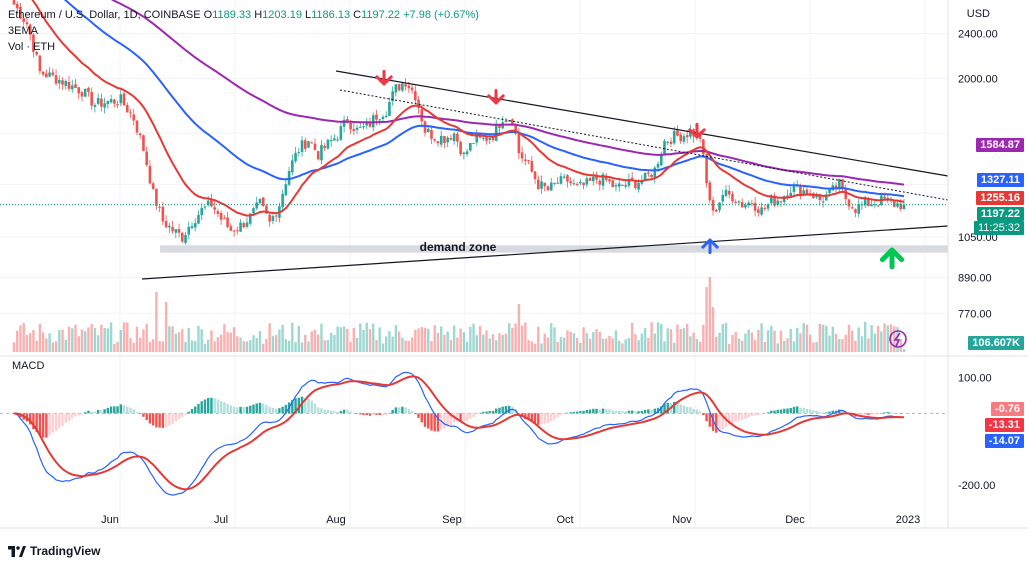  Describe the element at coordinates (441, 15) in the screenshot. I see `change-value: +7.98 (+0.67%)` at that location.